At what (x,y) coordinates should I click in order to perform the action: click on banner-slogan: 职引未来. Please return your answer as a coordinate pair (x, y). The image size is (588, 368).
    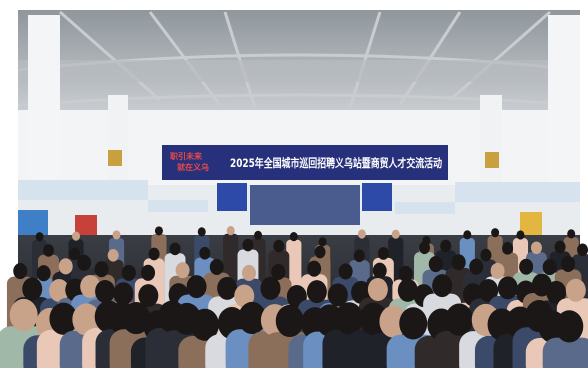
    Looking at the image, I should click on (186, 156).